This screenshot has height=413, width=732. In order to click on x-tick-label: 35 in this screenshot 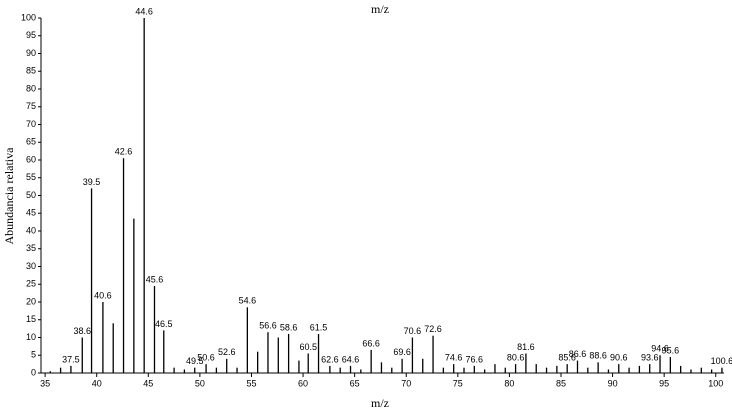, I will do `click(45, 383)`.